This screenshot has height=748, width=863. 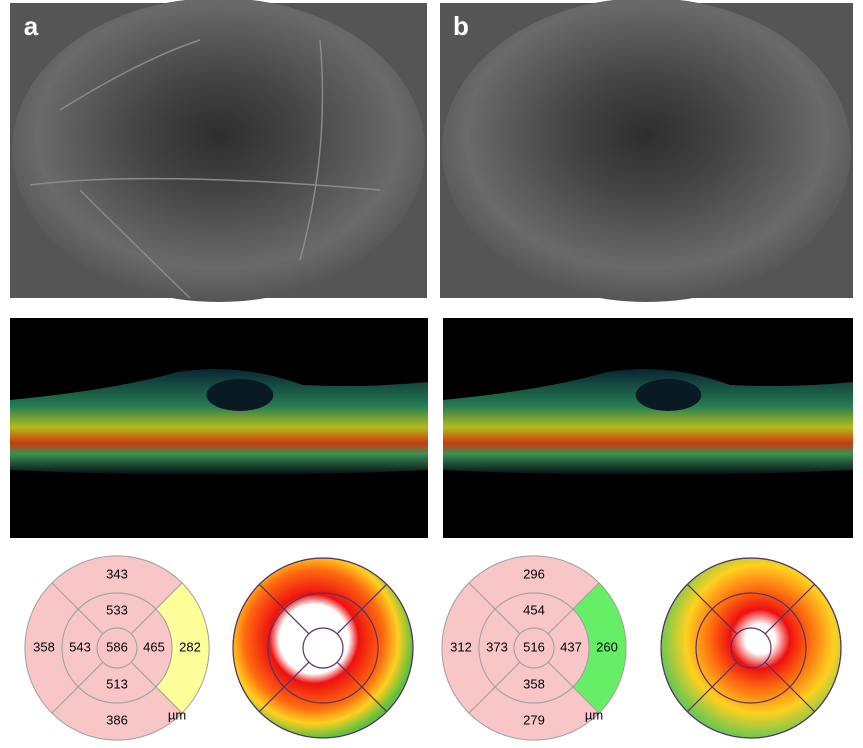 What do you see at coordinates (117, 573) in the screenshot?
I see `outer-value: 343` at bounding box center [117, 573].